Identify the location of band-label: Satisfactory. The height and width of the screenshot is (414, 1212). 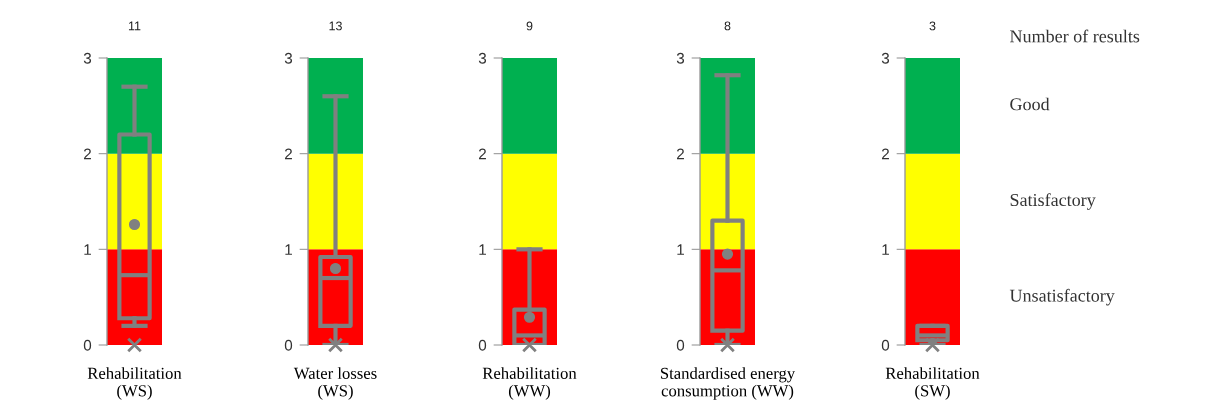
(1053, 201).